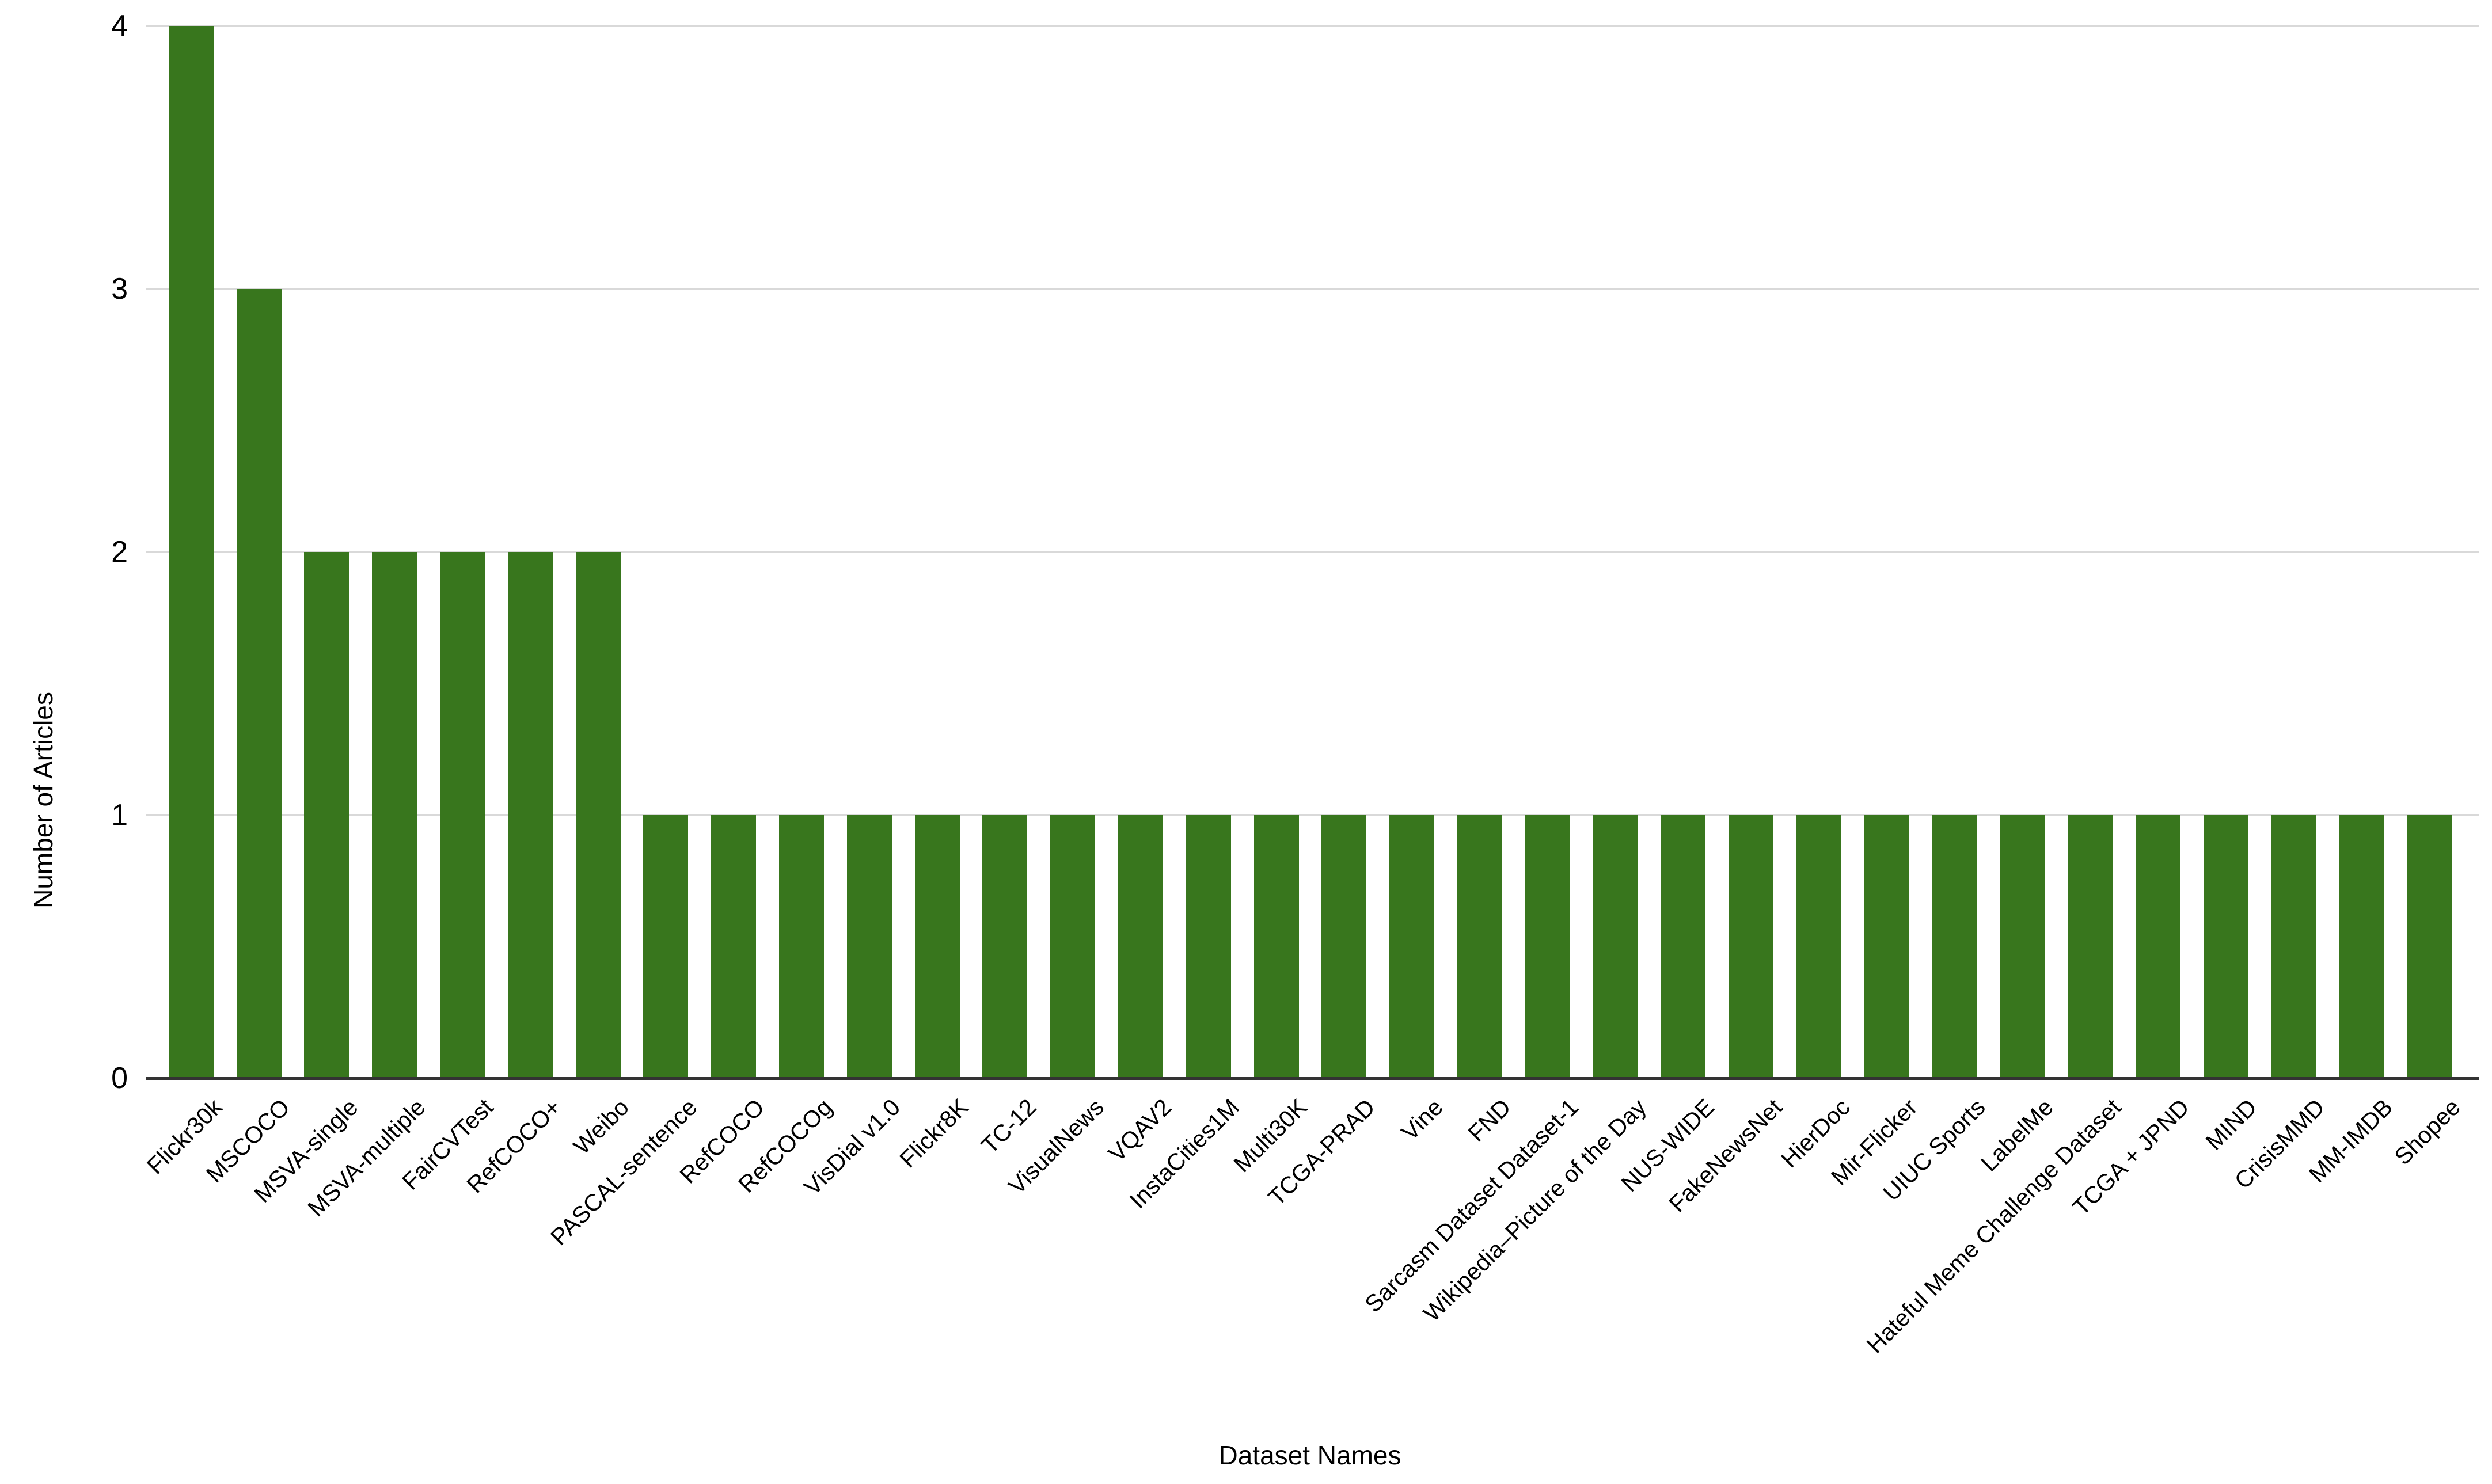 The image size is (2492, 1484). Describe the element at coordinates (1479, 946) in the screenshot. I see `bar-FND` at that location.